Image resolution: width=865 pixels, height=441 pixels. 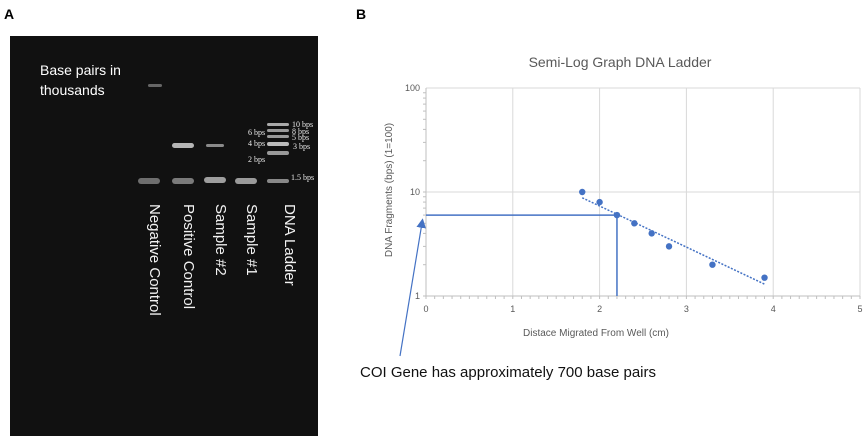 What do you see at coordinates (183, 181) in the screenshot?
I see `band-positive-control-low` at bounding box center [183, 181].